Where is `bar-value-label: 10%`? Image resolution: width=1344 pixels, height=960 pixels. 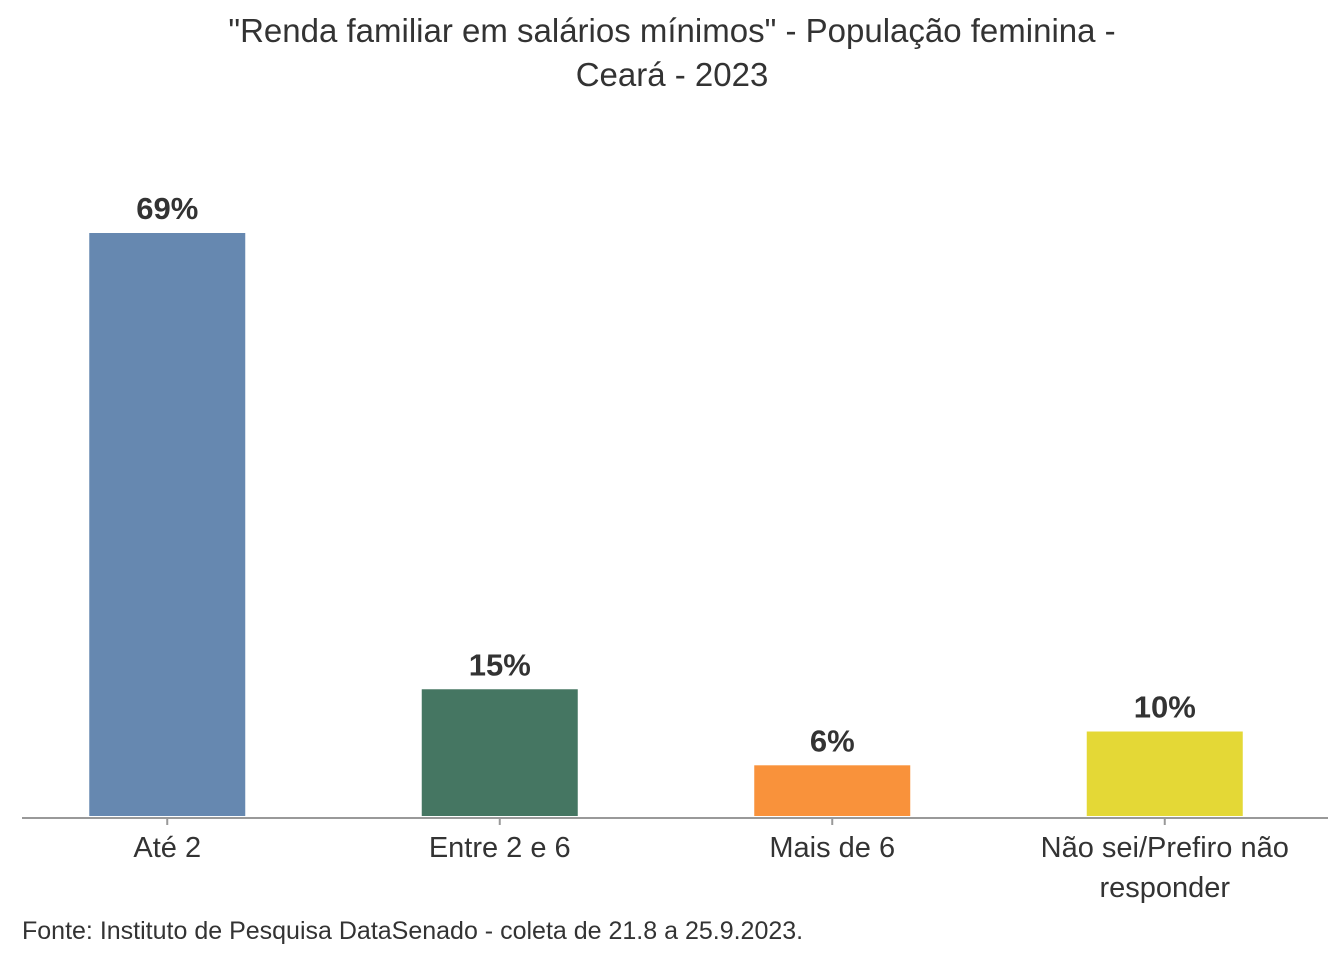 bar-value-label: 10% is located at coordinates (1165, 707).